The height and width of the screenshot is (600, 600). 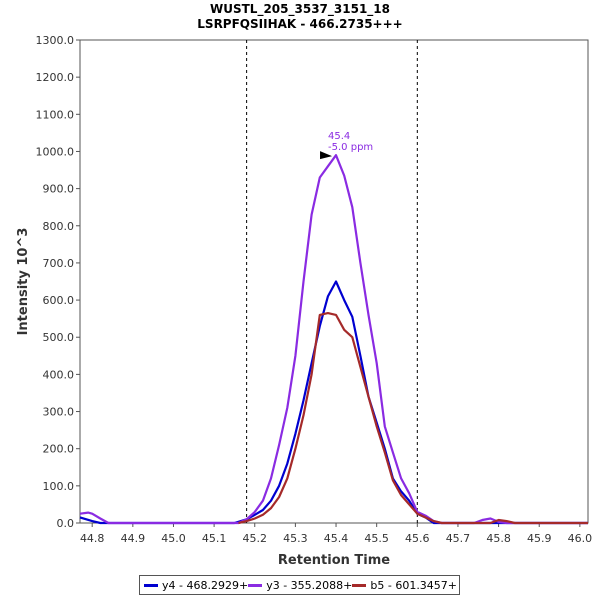 I want to click on y-tick-label: 1300.0, so click(x=55, y=40).